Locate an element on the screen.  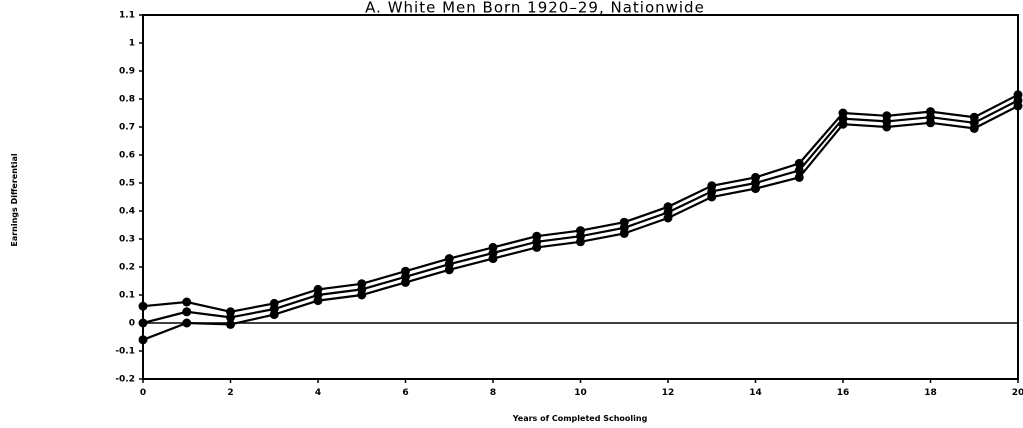
x-tick-label: 4 is located at coordinates (318, 393).